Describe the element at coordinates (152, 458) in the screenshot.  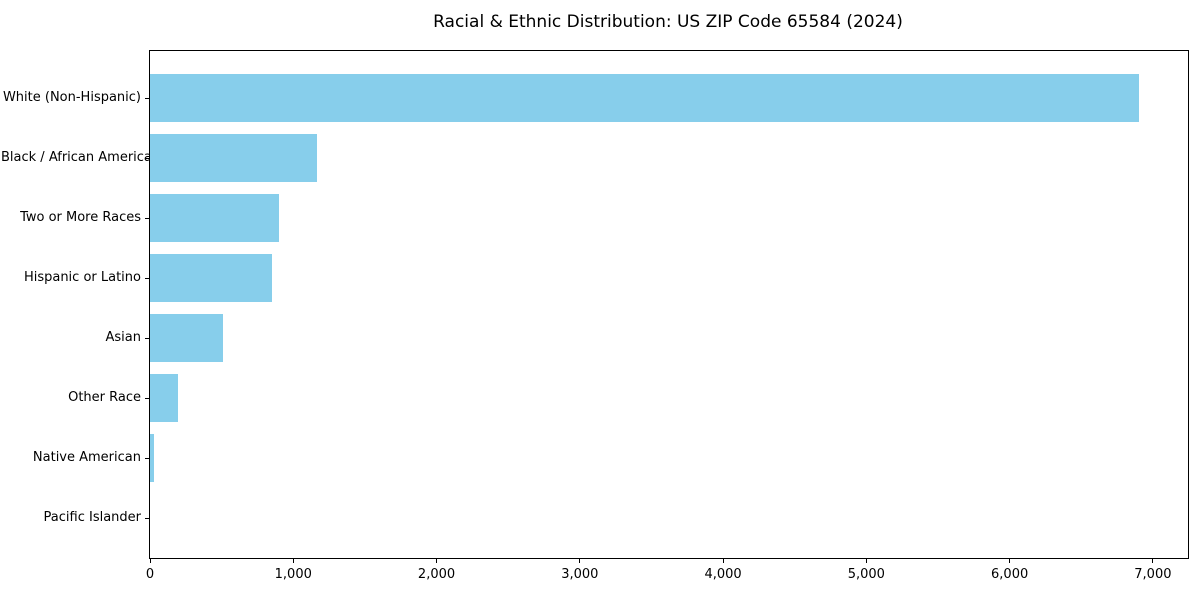
I see `bar-native-american` at that location.